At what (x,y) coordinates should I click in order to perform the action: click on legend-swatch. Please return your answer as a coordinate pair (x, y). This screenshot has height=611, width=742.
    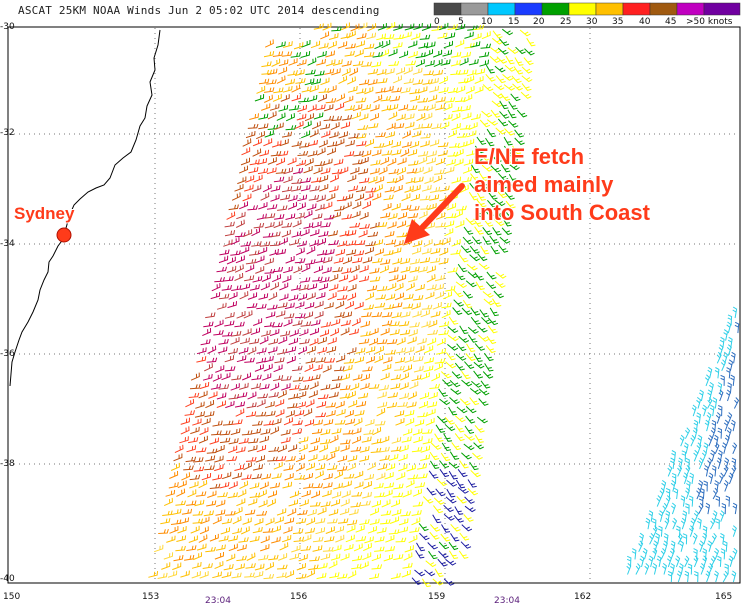
    Looking at the image, I should click on (555, 9).